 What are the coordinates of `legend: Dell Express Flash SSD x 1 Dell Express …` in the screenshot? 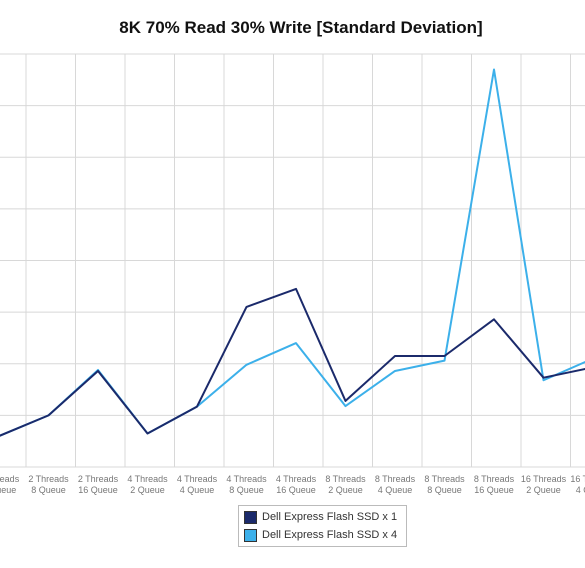 It's located at (322, 526).